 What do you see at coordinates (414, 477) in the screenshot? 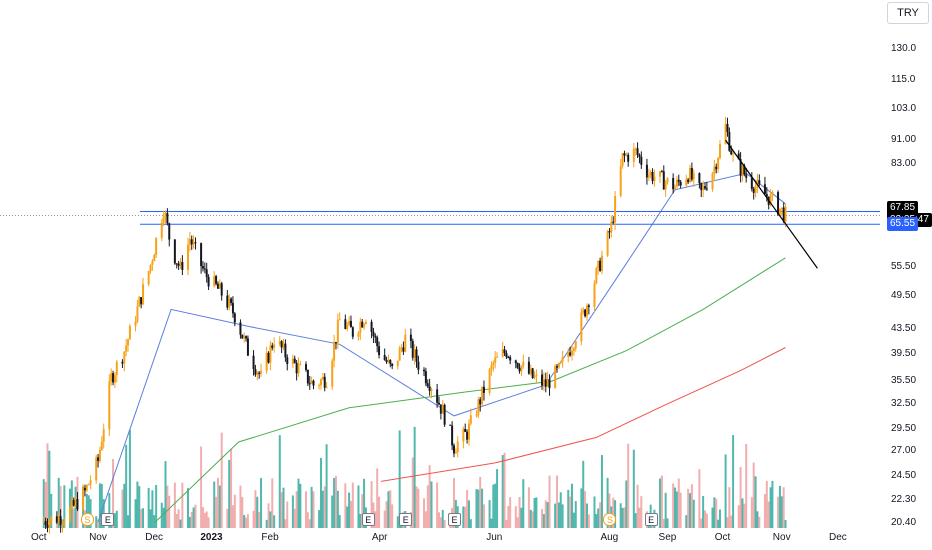
I see `volume-bars` at bounding box center [414, 477].